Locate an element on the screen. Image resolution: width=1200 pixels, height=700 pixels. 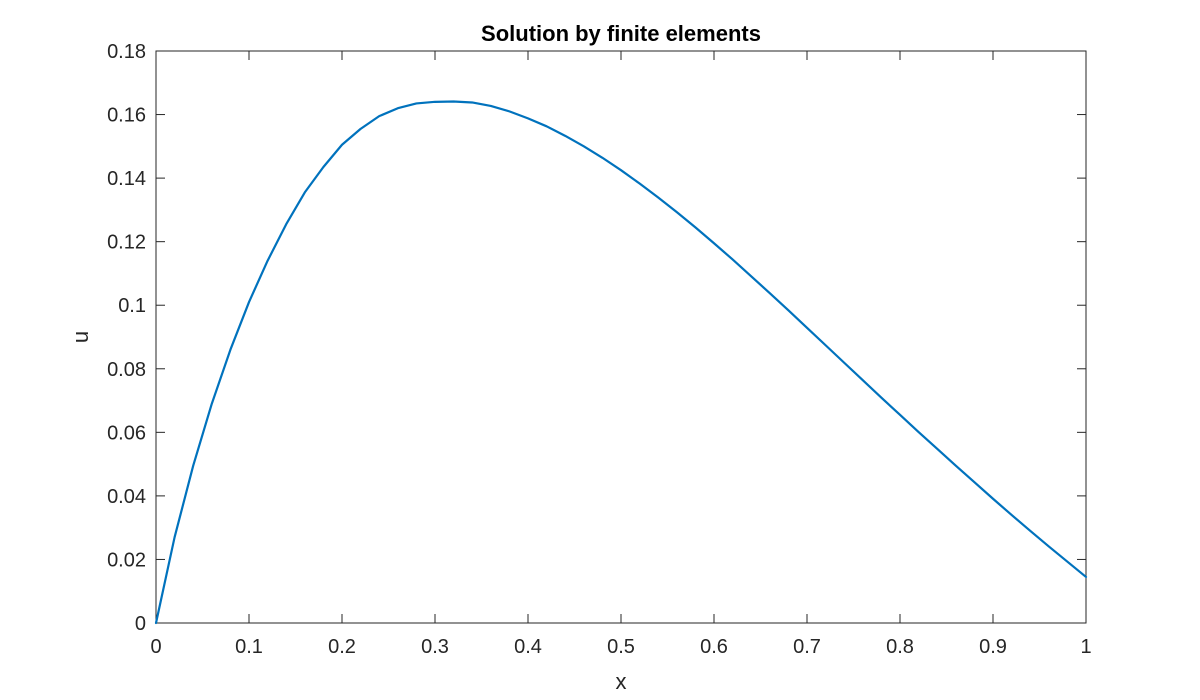
x-tick-label: 0.9 is located at coordinates (993, 647).